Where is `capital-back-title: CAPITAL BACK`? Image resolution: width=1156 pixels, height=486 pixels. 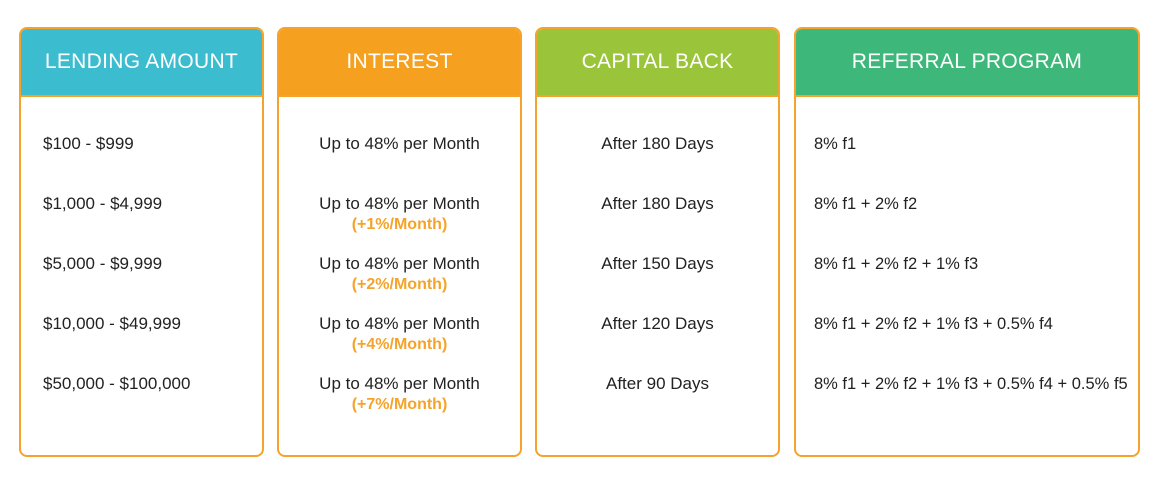 capital-back-title: CAPITAL BACK is located at coordinates (657, 61).